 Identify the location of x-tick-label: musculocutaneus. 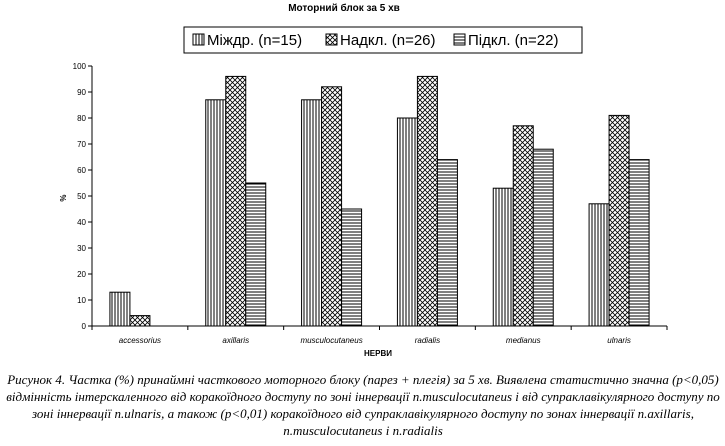
(331, 340).